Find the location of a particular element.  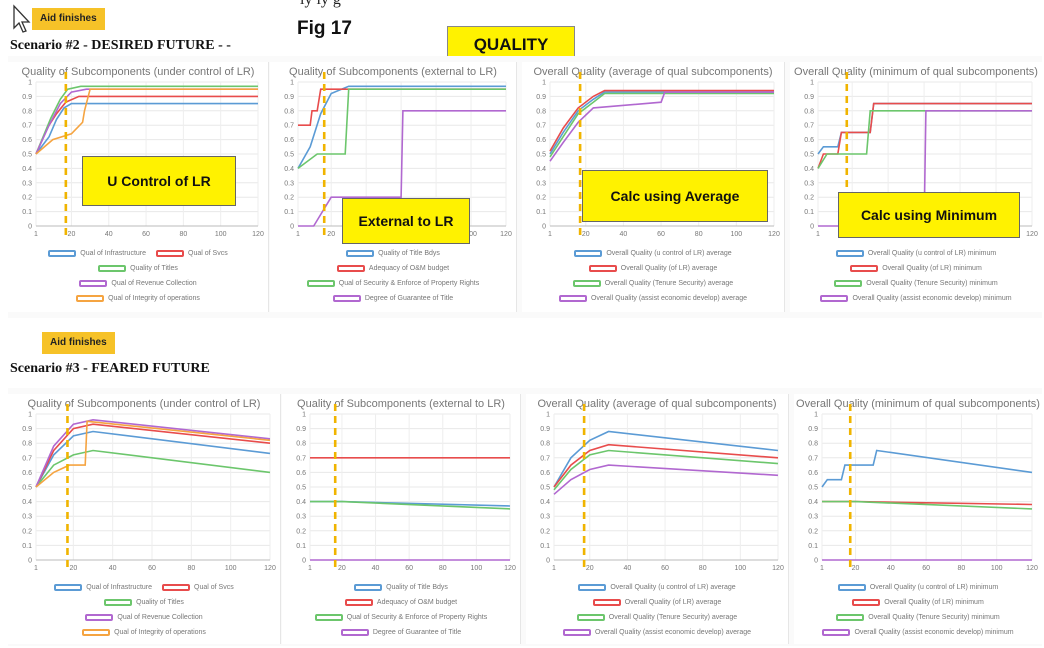

scenario-2-title: Scenario #2 - DESIRED FUTURE - - is located at coordinates (120, 45).